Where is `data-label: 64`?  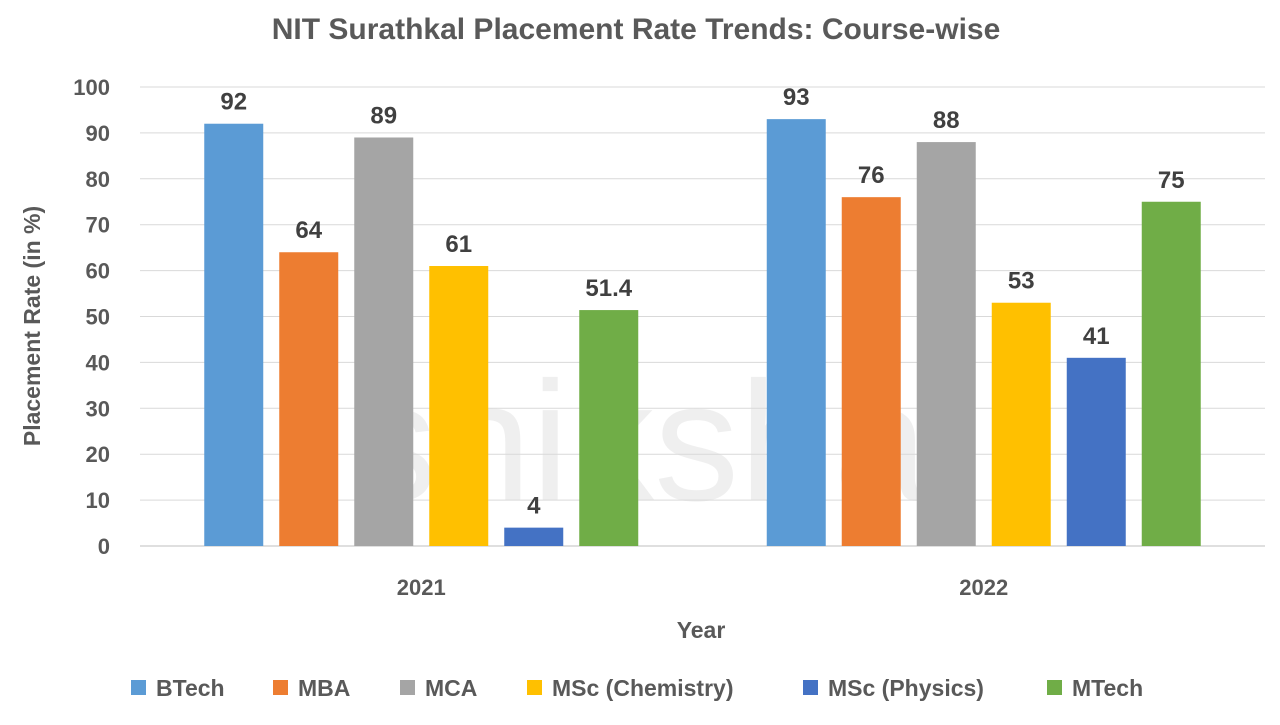 data-label: 64 is located at coordinates (308, 230).